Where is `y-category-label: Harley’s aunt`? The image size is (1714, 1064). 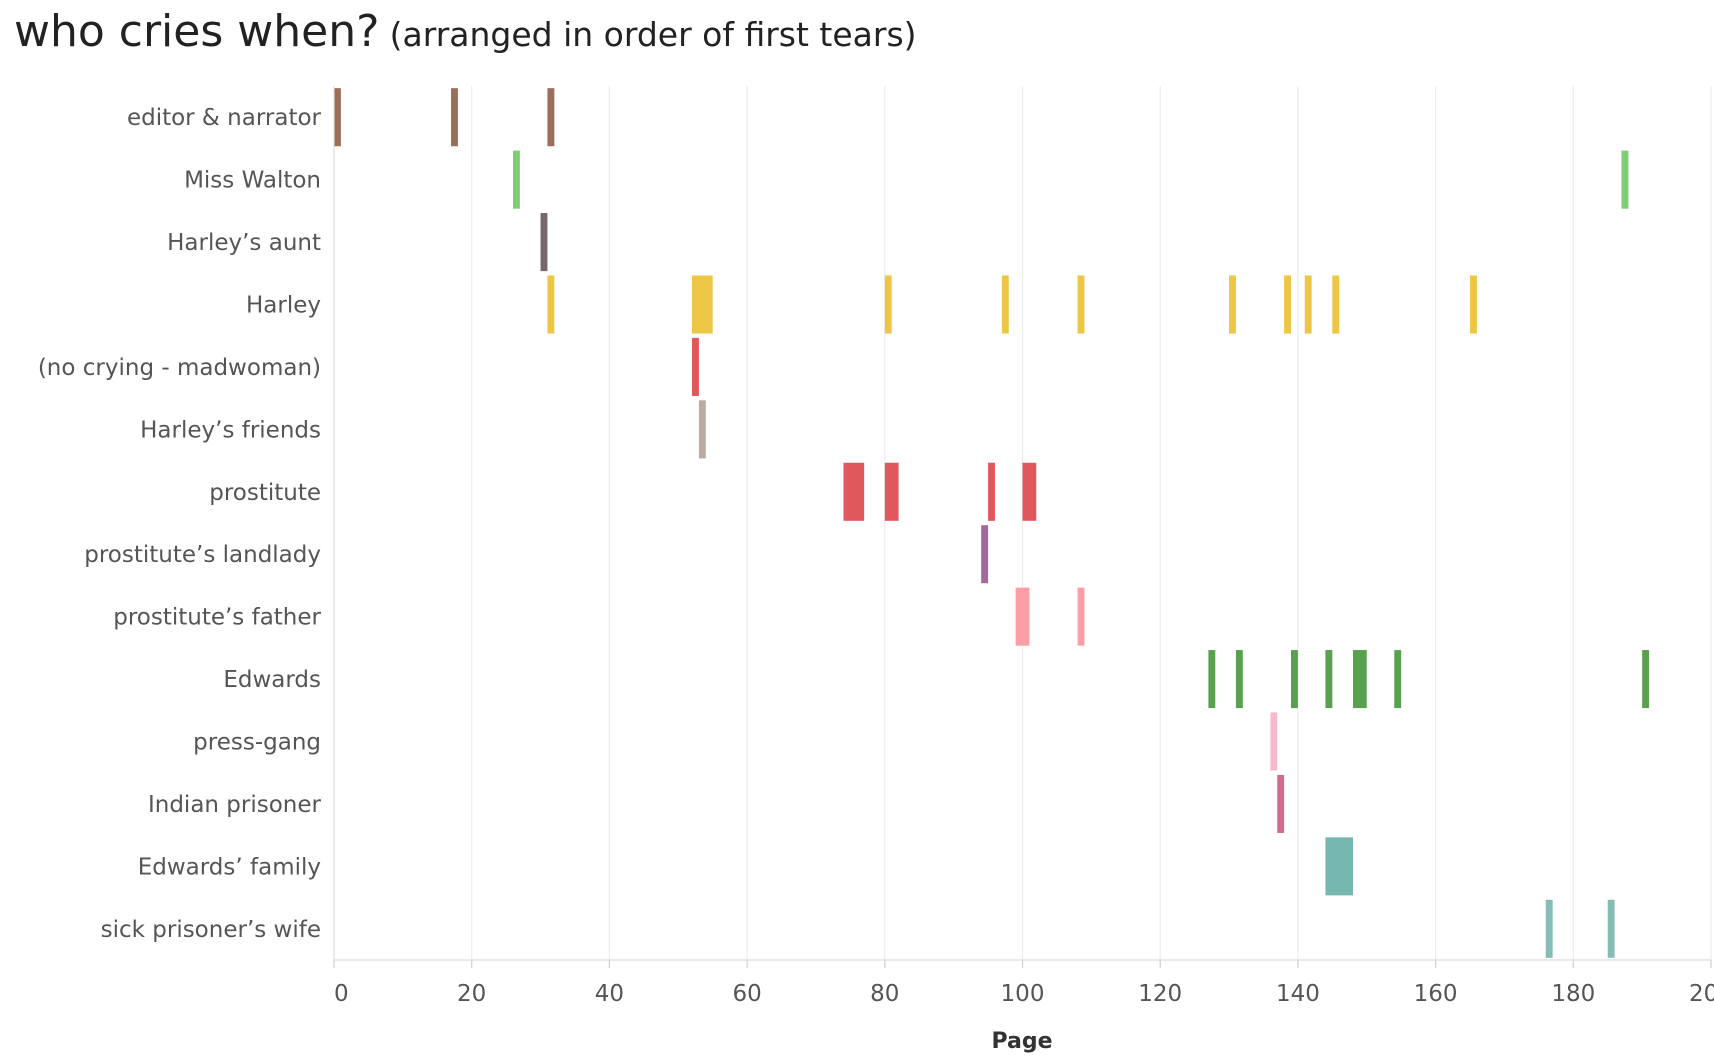
y-category-label: Harley’s aunt is located at coordinates (244, 243).